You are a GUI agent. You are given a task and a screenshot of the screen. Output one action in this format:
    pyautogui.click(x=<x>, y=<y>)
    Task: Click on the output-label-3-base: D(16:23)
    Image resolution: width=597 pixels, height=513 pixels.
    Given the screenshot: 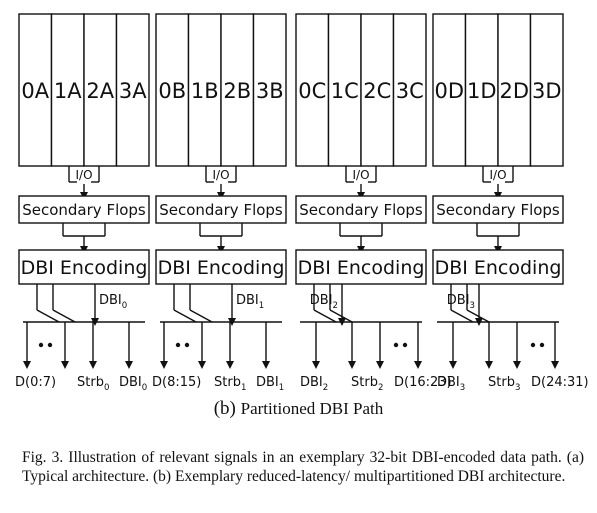 What is the action you would take?
    pyautogui.click(x=423, y=382)
    